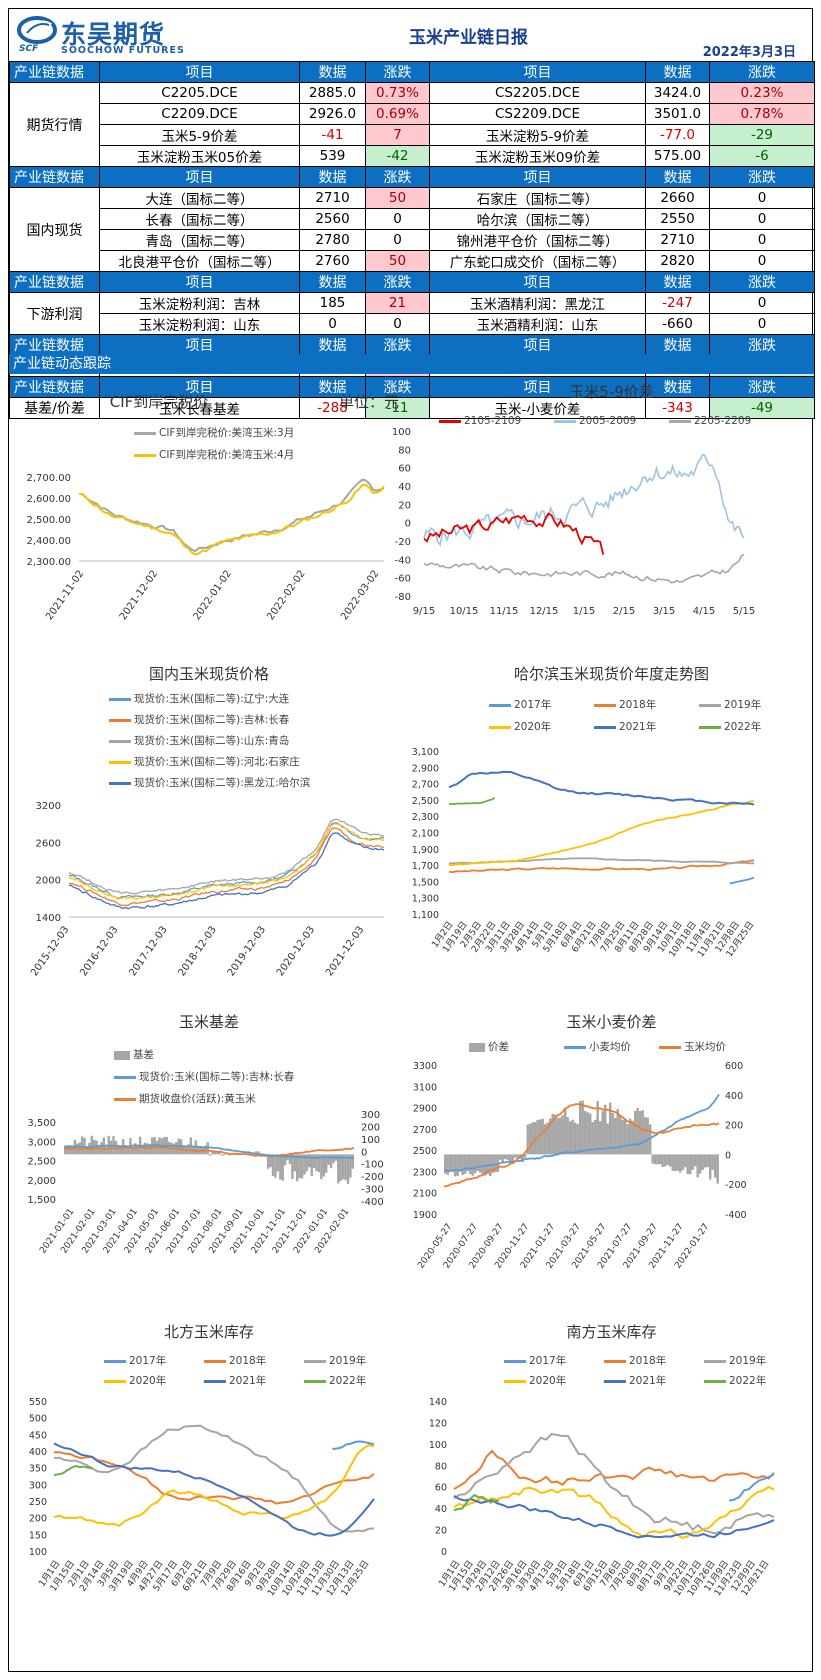  I want to click on y-tick-label: 3200, so click(48, 806).